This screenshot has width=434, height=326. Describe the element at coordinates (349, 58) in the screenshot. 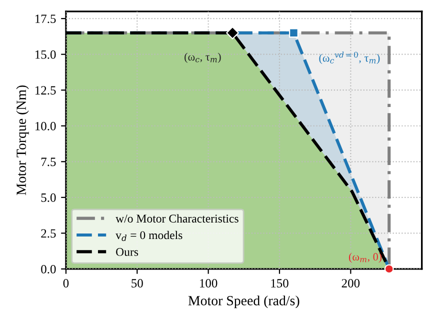

I see `annotation: (ω$_{c}$$^{vd=0}$, τ$_{m}$)` at that location.